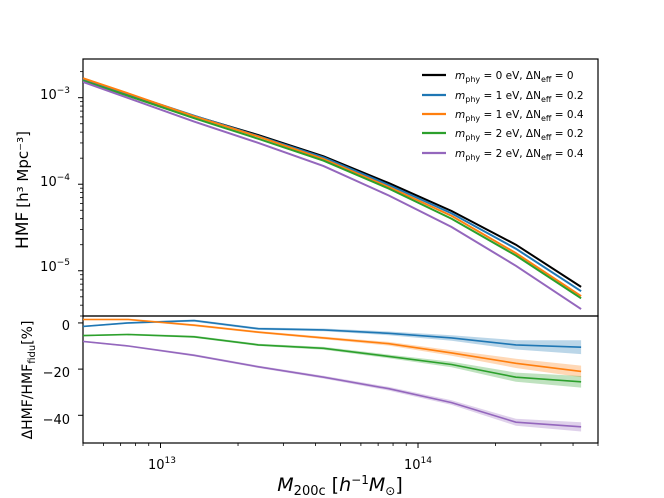 The image size is (664, 498). I want to click on legend-entry: mphy = 2 eV, ΔNeff = 0.2, so click(503, 135).